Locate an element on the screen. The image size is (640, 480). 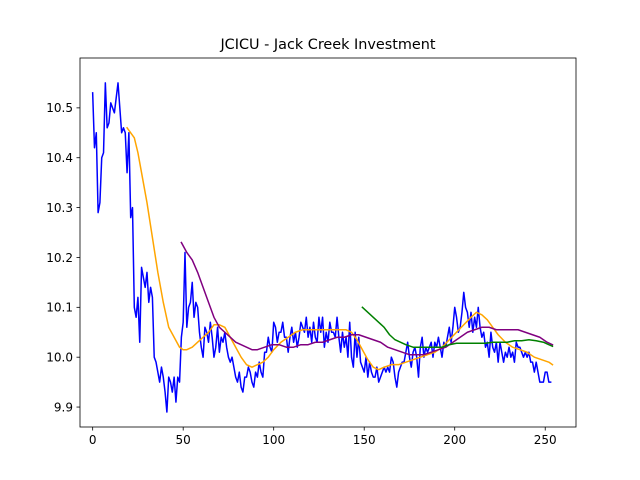
x-tick-label: 100 is located at coordinates (273, 440).